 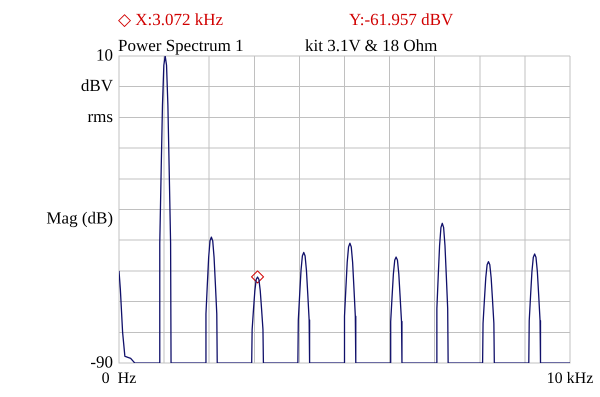 I want to click on chart-subtitle: kit 3.1V & 18 Ohm, so click(x=371, y=45).